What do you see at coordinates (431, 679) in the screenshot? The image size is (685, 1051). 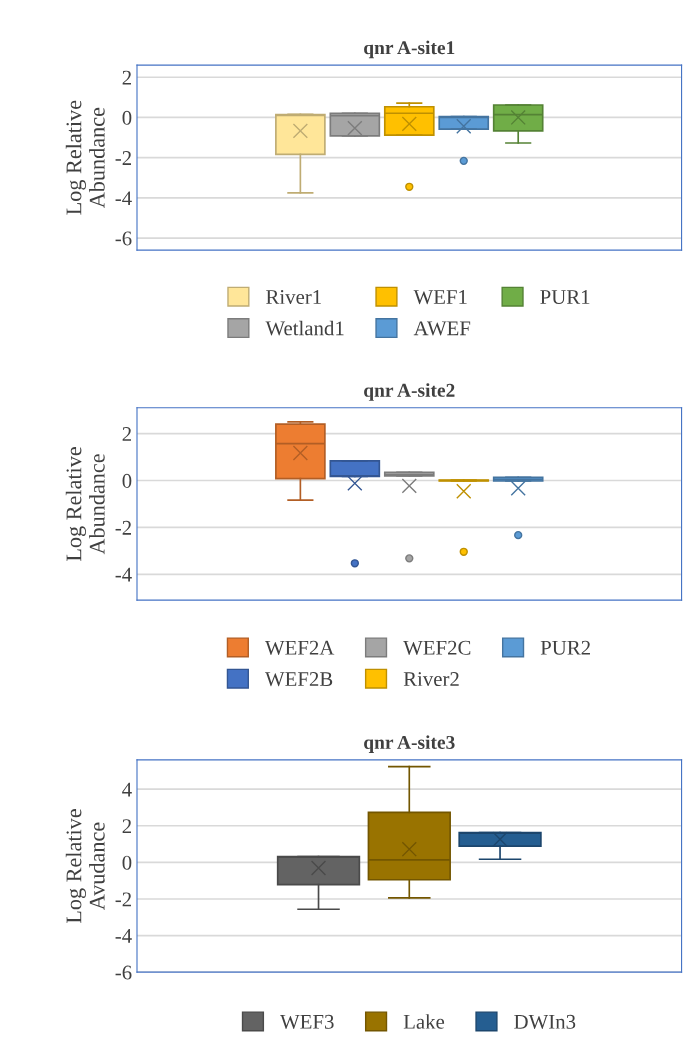 I see `legend-label: River2` at bounding box center [431, 679].